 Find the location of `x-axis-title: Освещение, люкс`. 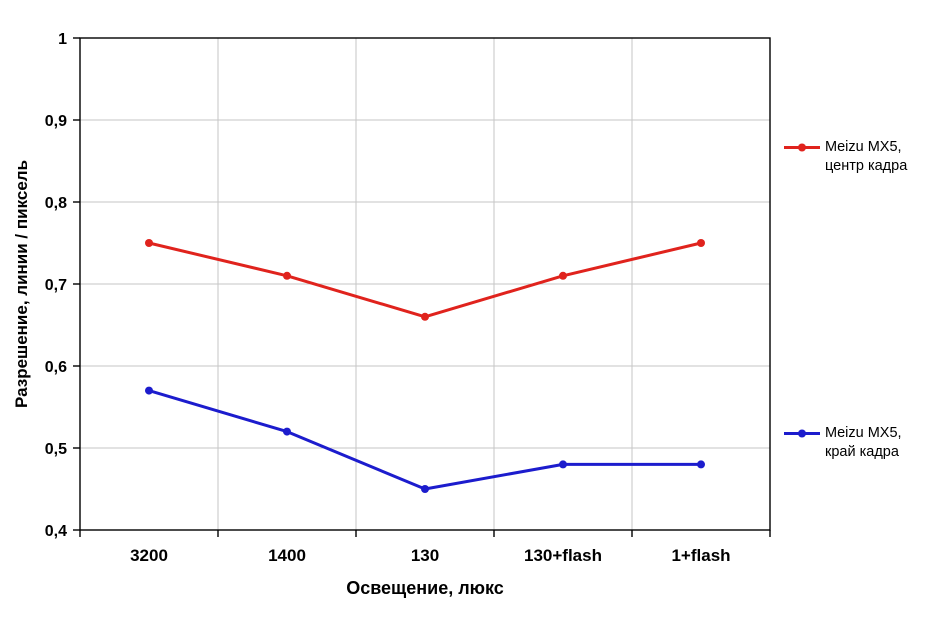

x-axis-title: Освещение, люкс is located at coordinates (425, 588).